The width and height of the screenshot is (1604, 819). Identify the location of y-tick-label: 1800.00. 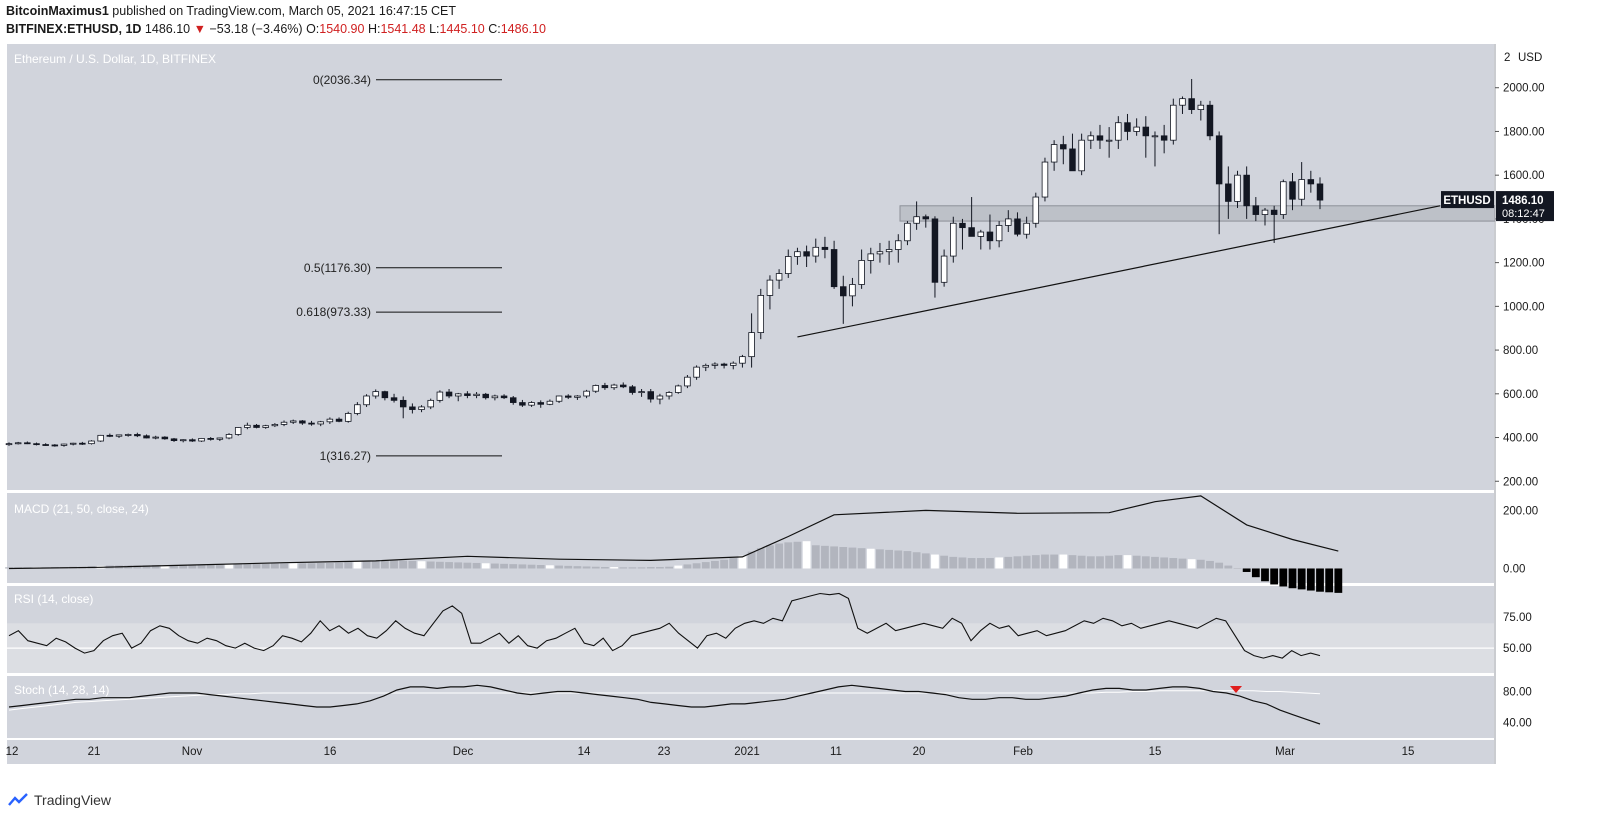
(1524, 132).